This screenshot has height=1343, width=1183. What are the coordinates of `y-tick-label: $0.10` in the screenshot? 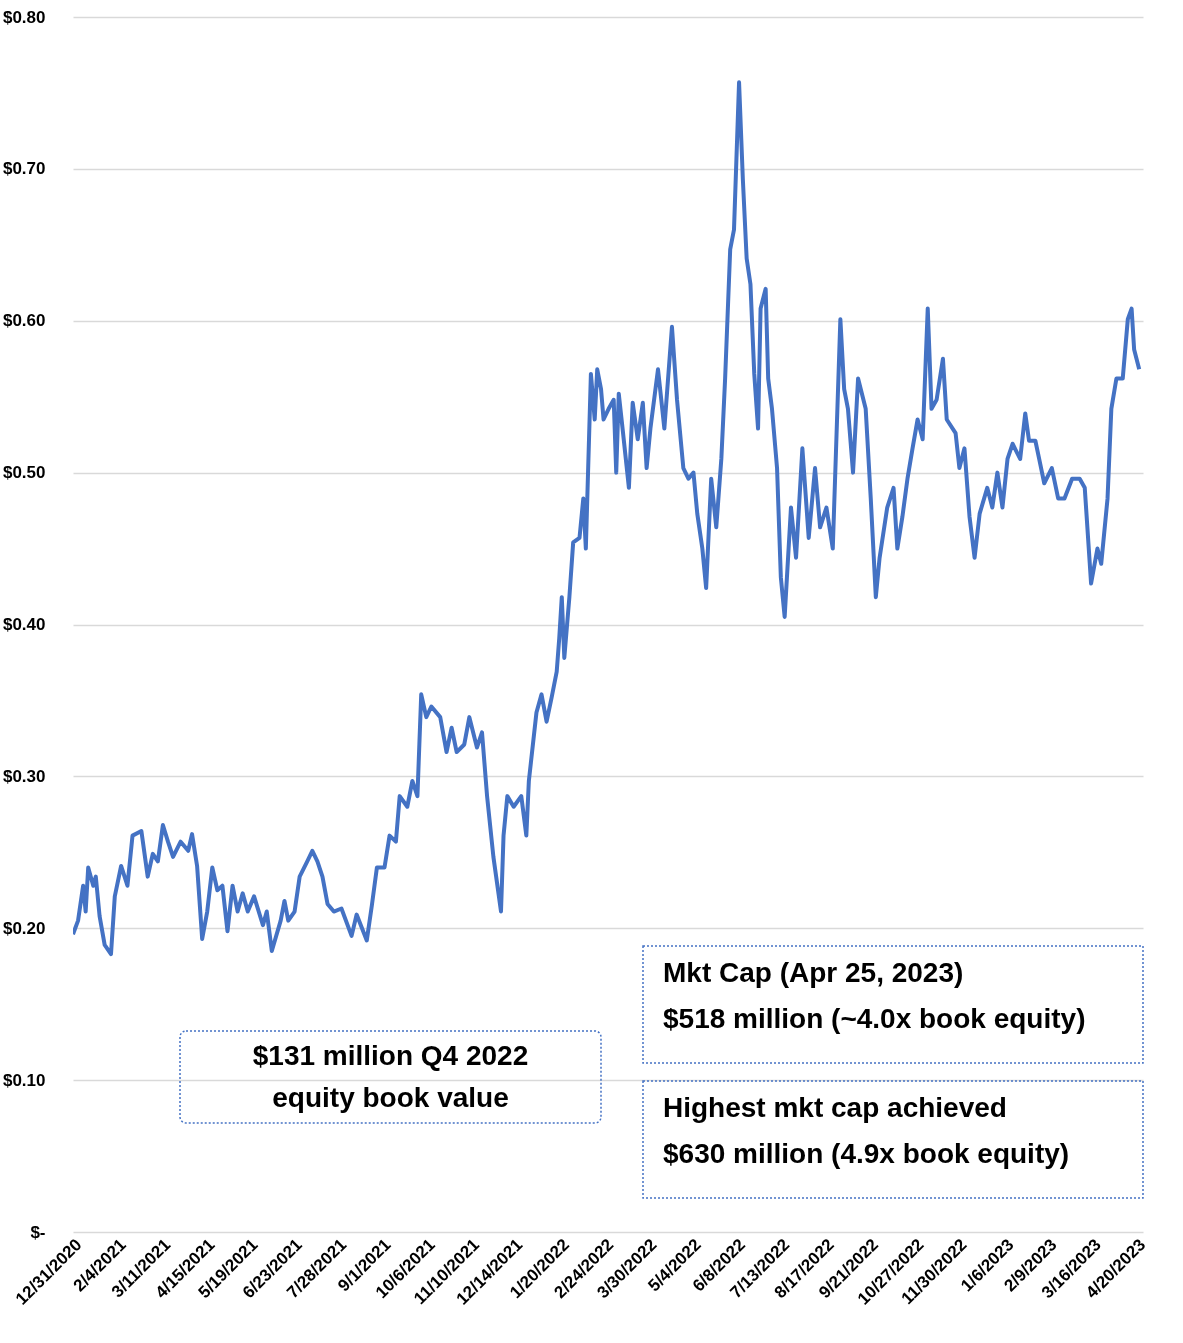 It's located at (24, 1080).